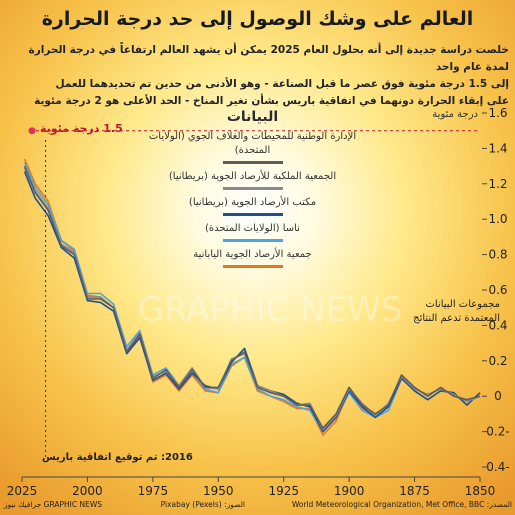 Image resolution: width=515 pixels, height=515 pixels. I want to click on y-tick-label: 1.6, so click(497, 113).